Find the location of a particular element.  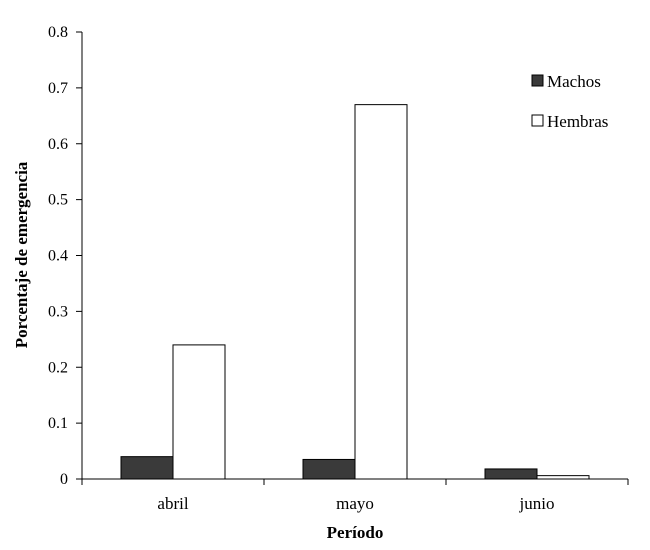

x-axis-title: Período is located at coordinates (355, 532).